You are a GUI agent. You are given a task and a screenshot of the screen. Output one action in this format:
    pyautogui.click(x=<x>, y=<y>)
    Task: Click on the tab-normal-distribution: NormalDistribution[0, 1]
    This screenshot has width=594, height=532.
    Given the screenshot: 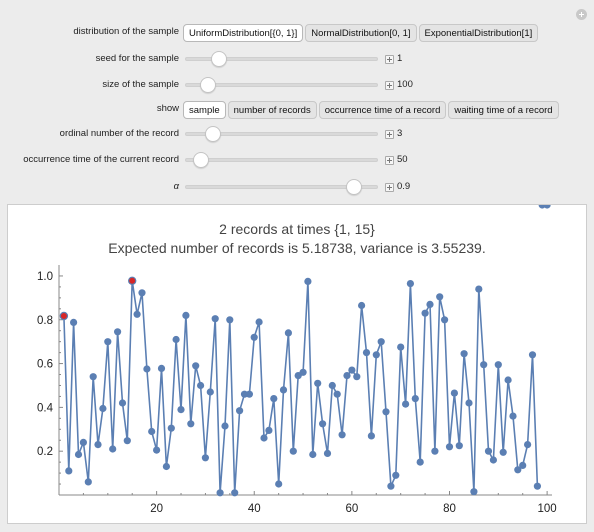 What is the action you would take?
    pyautogui.click(x=361, y=33)
    